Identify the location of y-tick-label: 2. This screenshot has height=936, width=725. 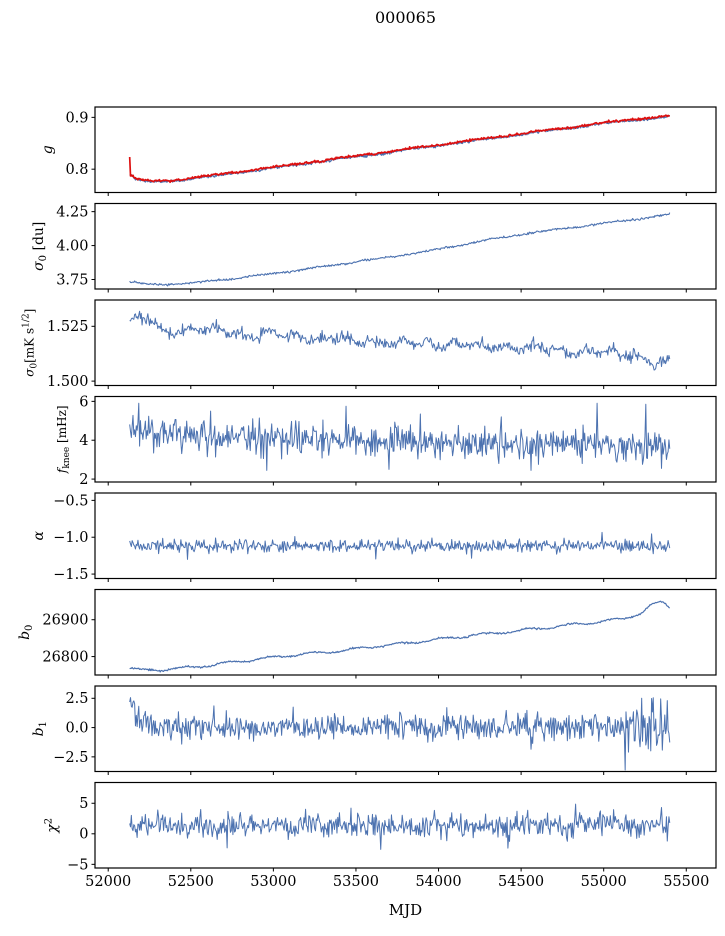
(83, 480).